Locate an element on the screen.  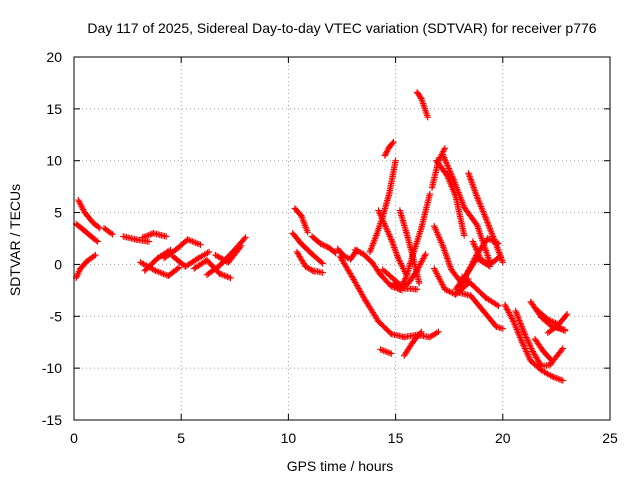
y-tick-label: -15 is located at coordinates (52, 420).